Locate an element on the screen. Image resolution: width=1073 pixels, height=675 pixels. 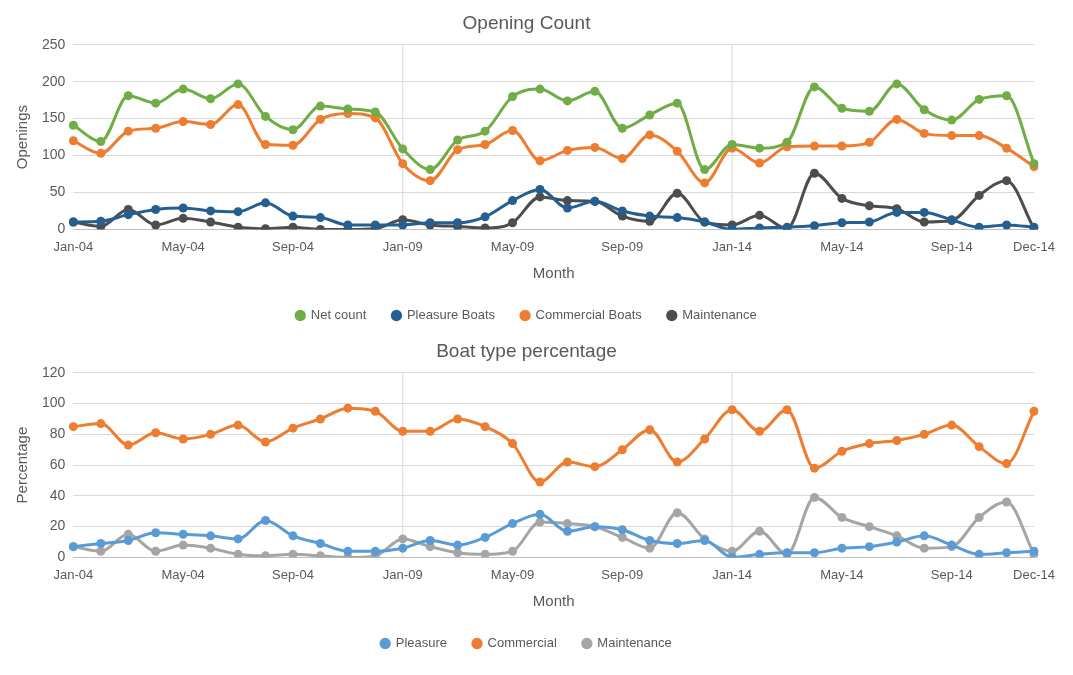
x-tick-label: Jan-14 is located at coordinates (732, 246).